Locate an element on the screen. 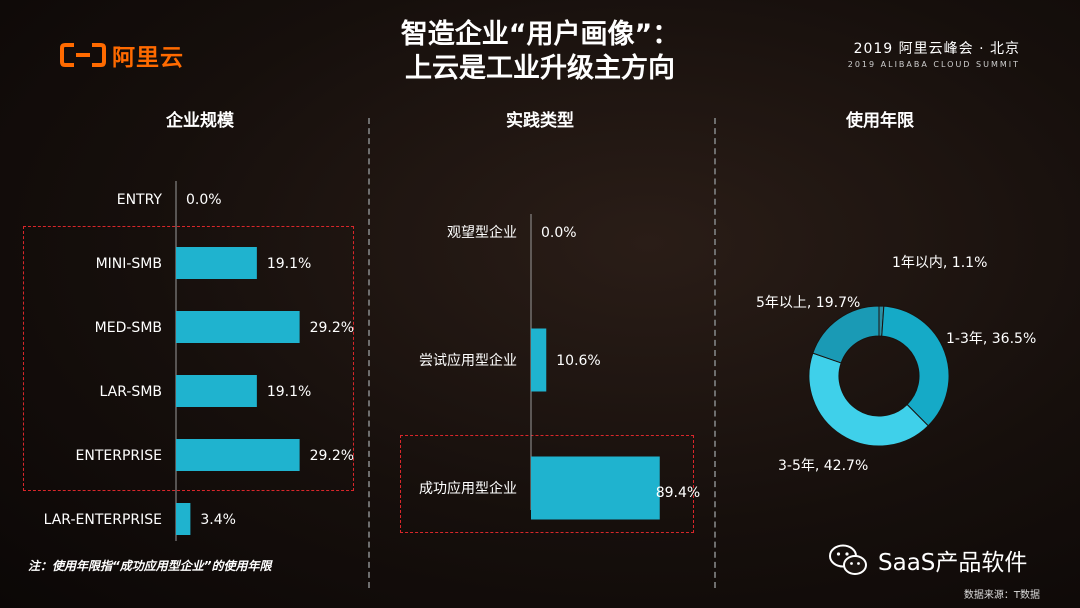 This screenshot has width=1080, height=608. category-label: 观望型企业 is located at coordinates (482, 232).